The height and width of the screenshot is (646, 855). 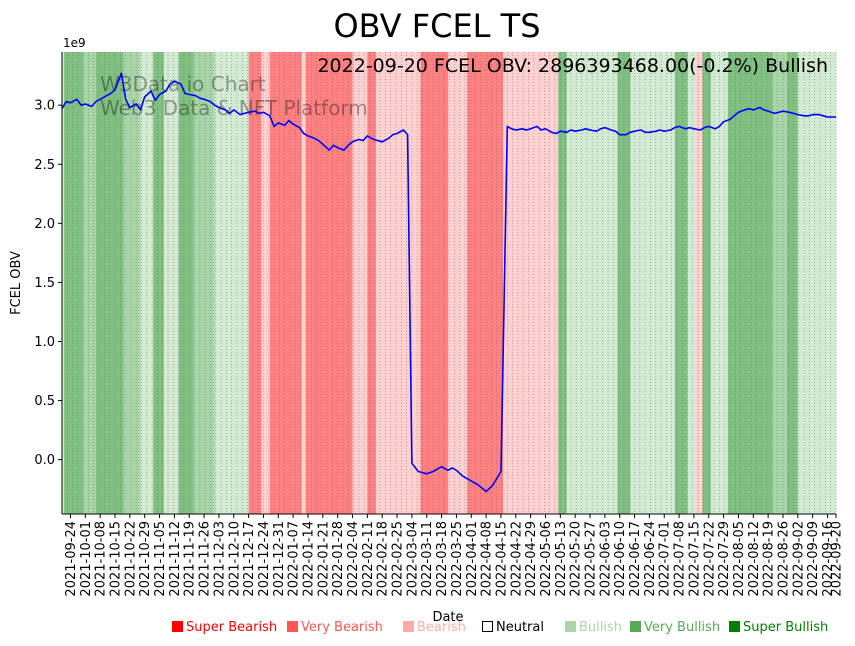 I want to click on x-tick-label: 2022-01-21, so click(x=323, y=559).